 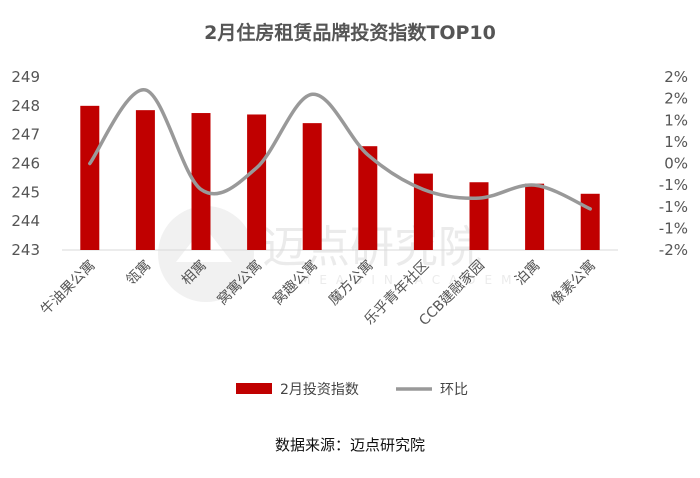 I want to click on right-axis: -2% -1% -1% -1% 0% 1% 1% 2% 2%, so click(x=673, y=163).